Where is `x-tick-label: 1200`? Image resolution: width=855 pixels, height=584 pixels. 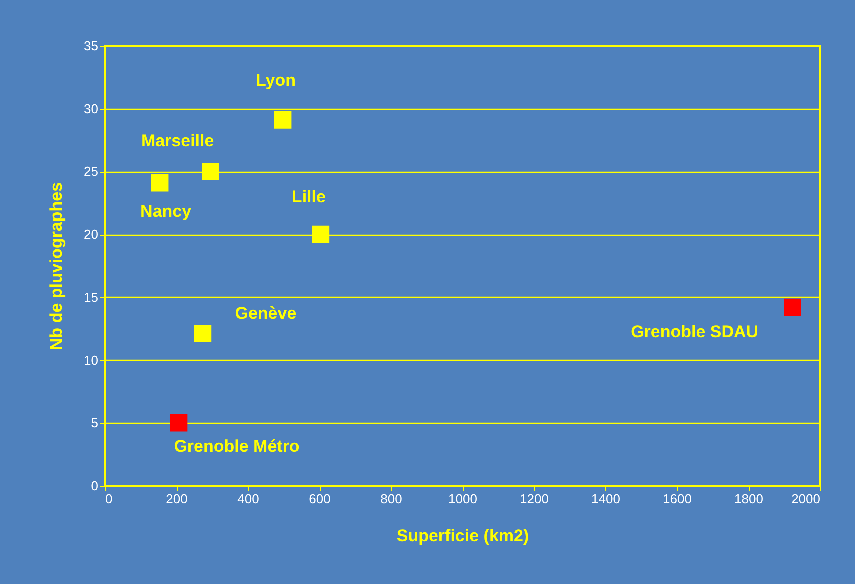 x-tick-label: 1200 is located at coordinates (534, 499).